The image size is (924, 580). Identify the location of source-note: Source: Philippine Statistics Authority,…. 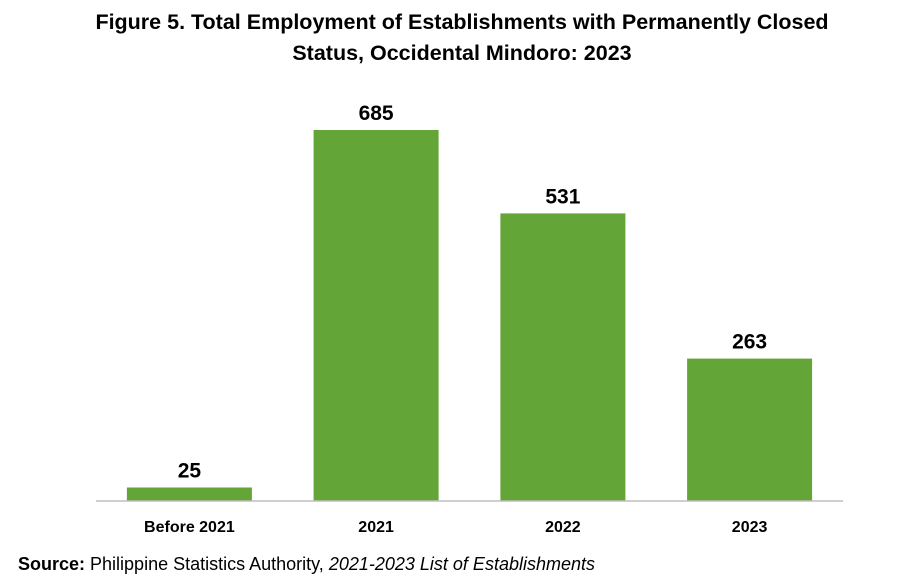
(306, 564).